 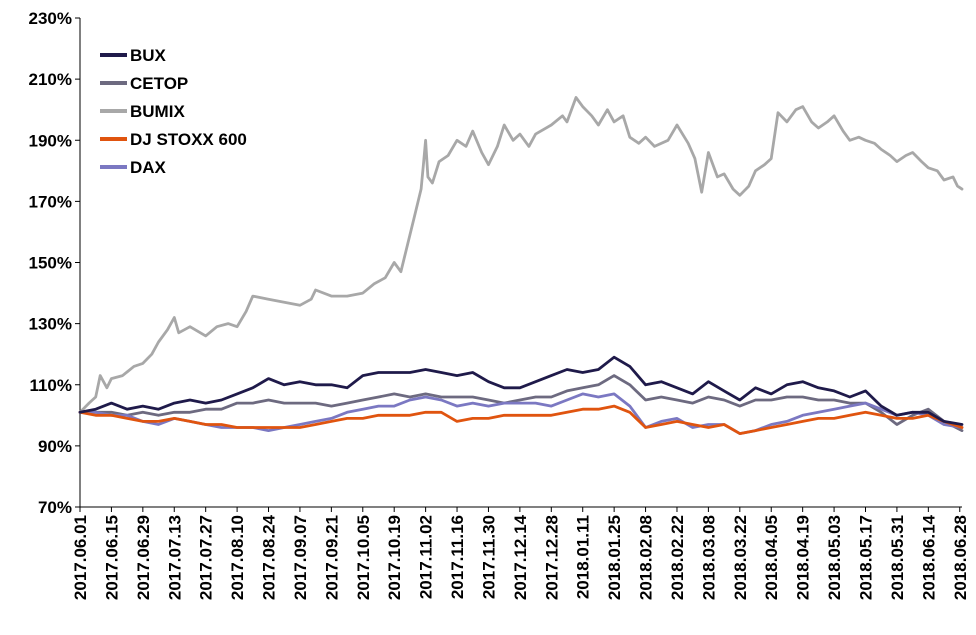 I want to click on x-tick-label: 2018.06.28, so click(x=960, y=557).